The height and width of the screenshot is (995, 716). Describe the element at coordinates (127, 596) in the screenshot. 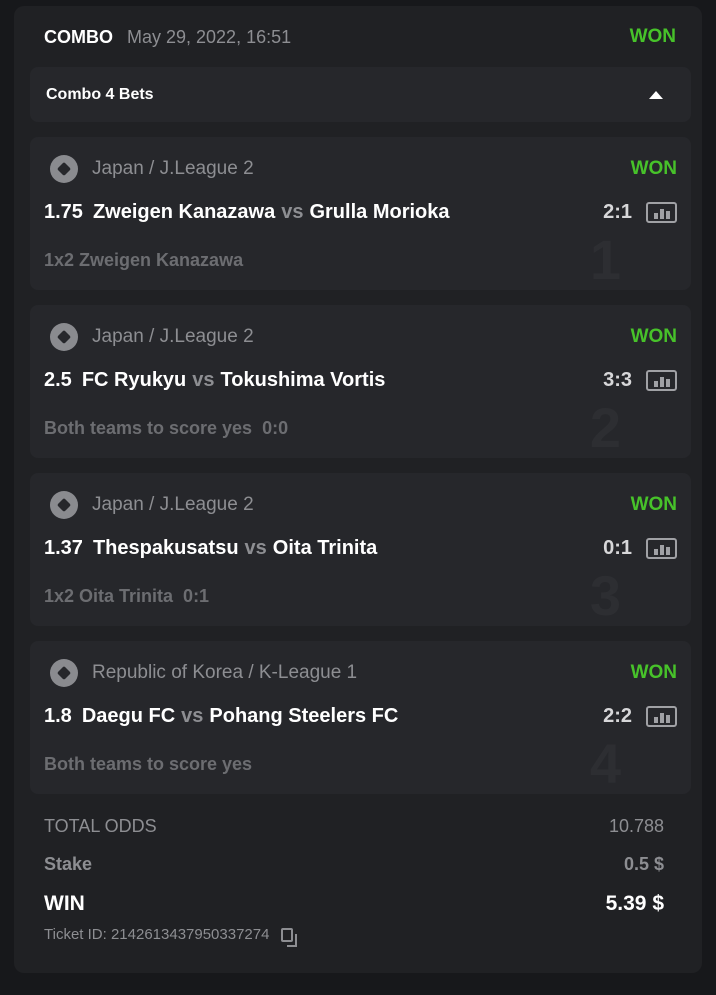

I see `bet-market: 1x2 Oita Trinita 0:1` at that location.